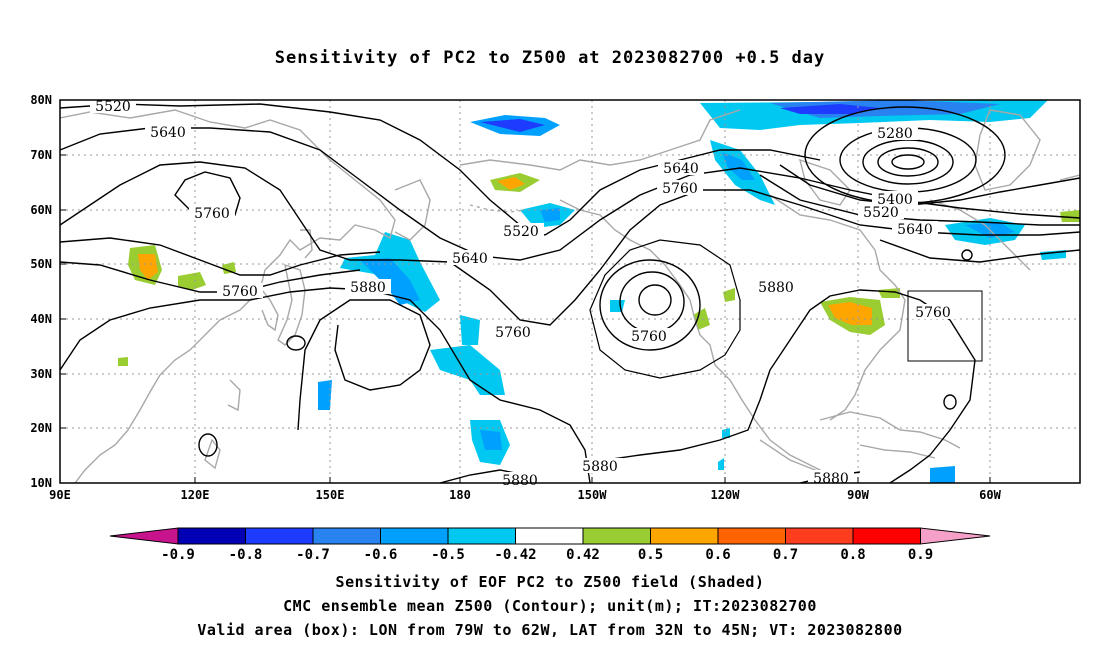 The height and width of the screenshot is (650, 1100). Describe the element at coordinates (229, 268) in the screenshot. I see `shade-asia3` at that location.